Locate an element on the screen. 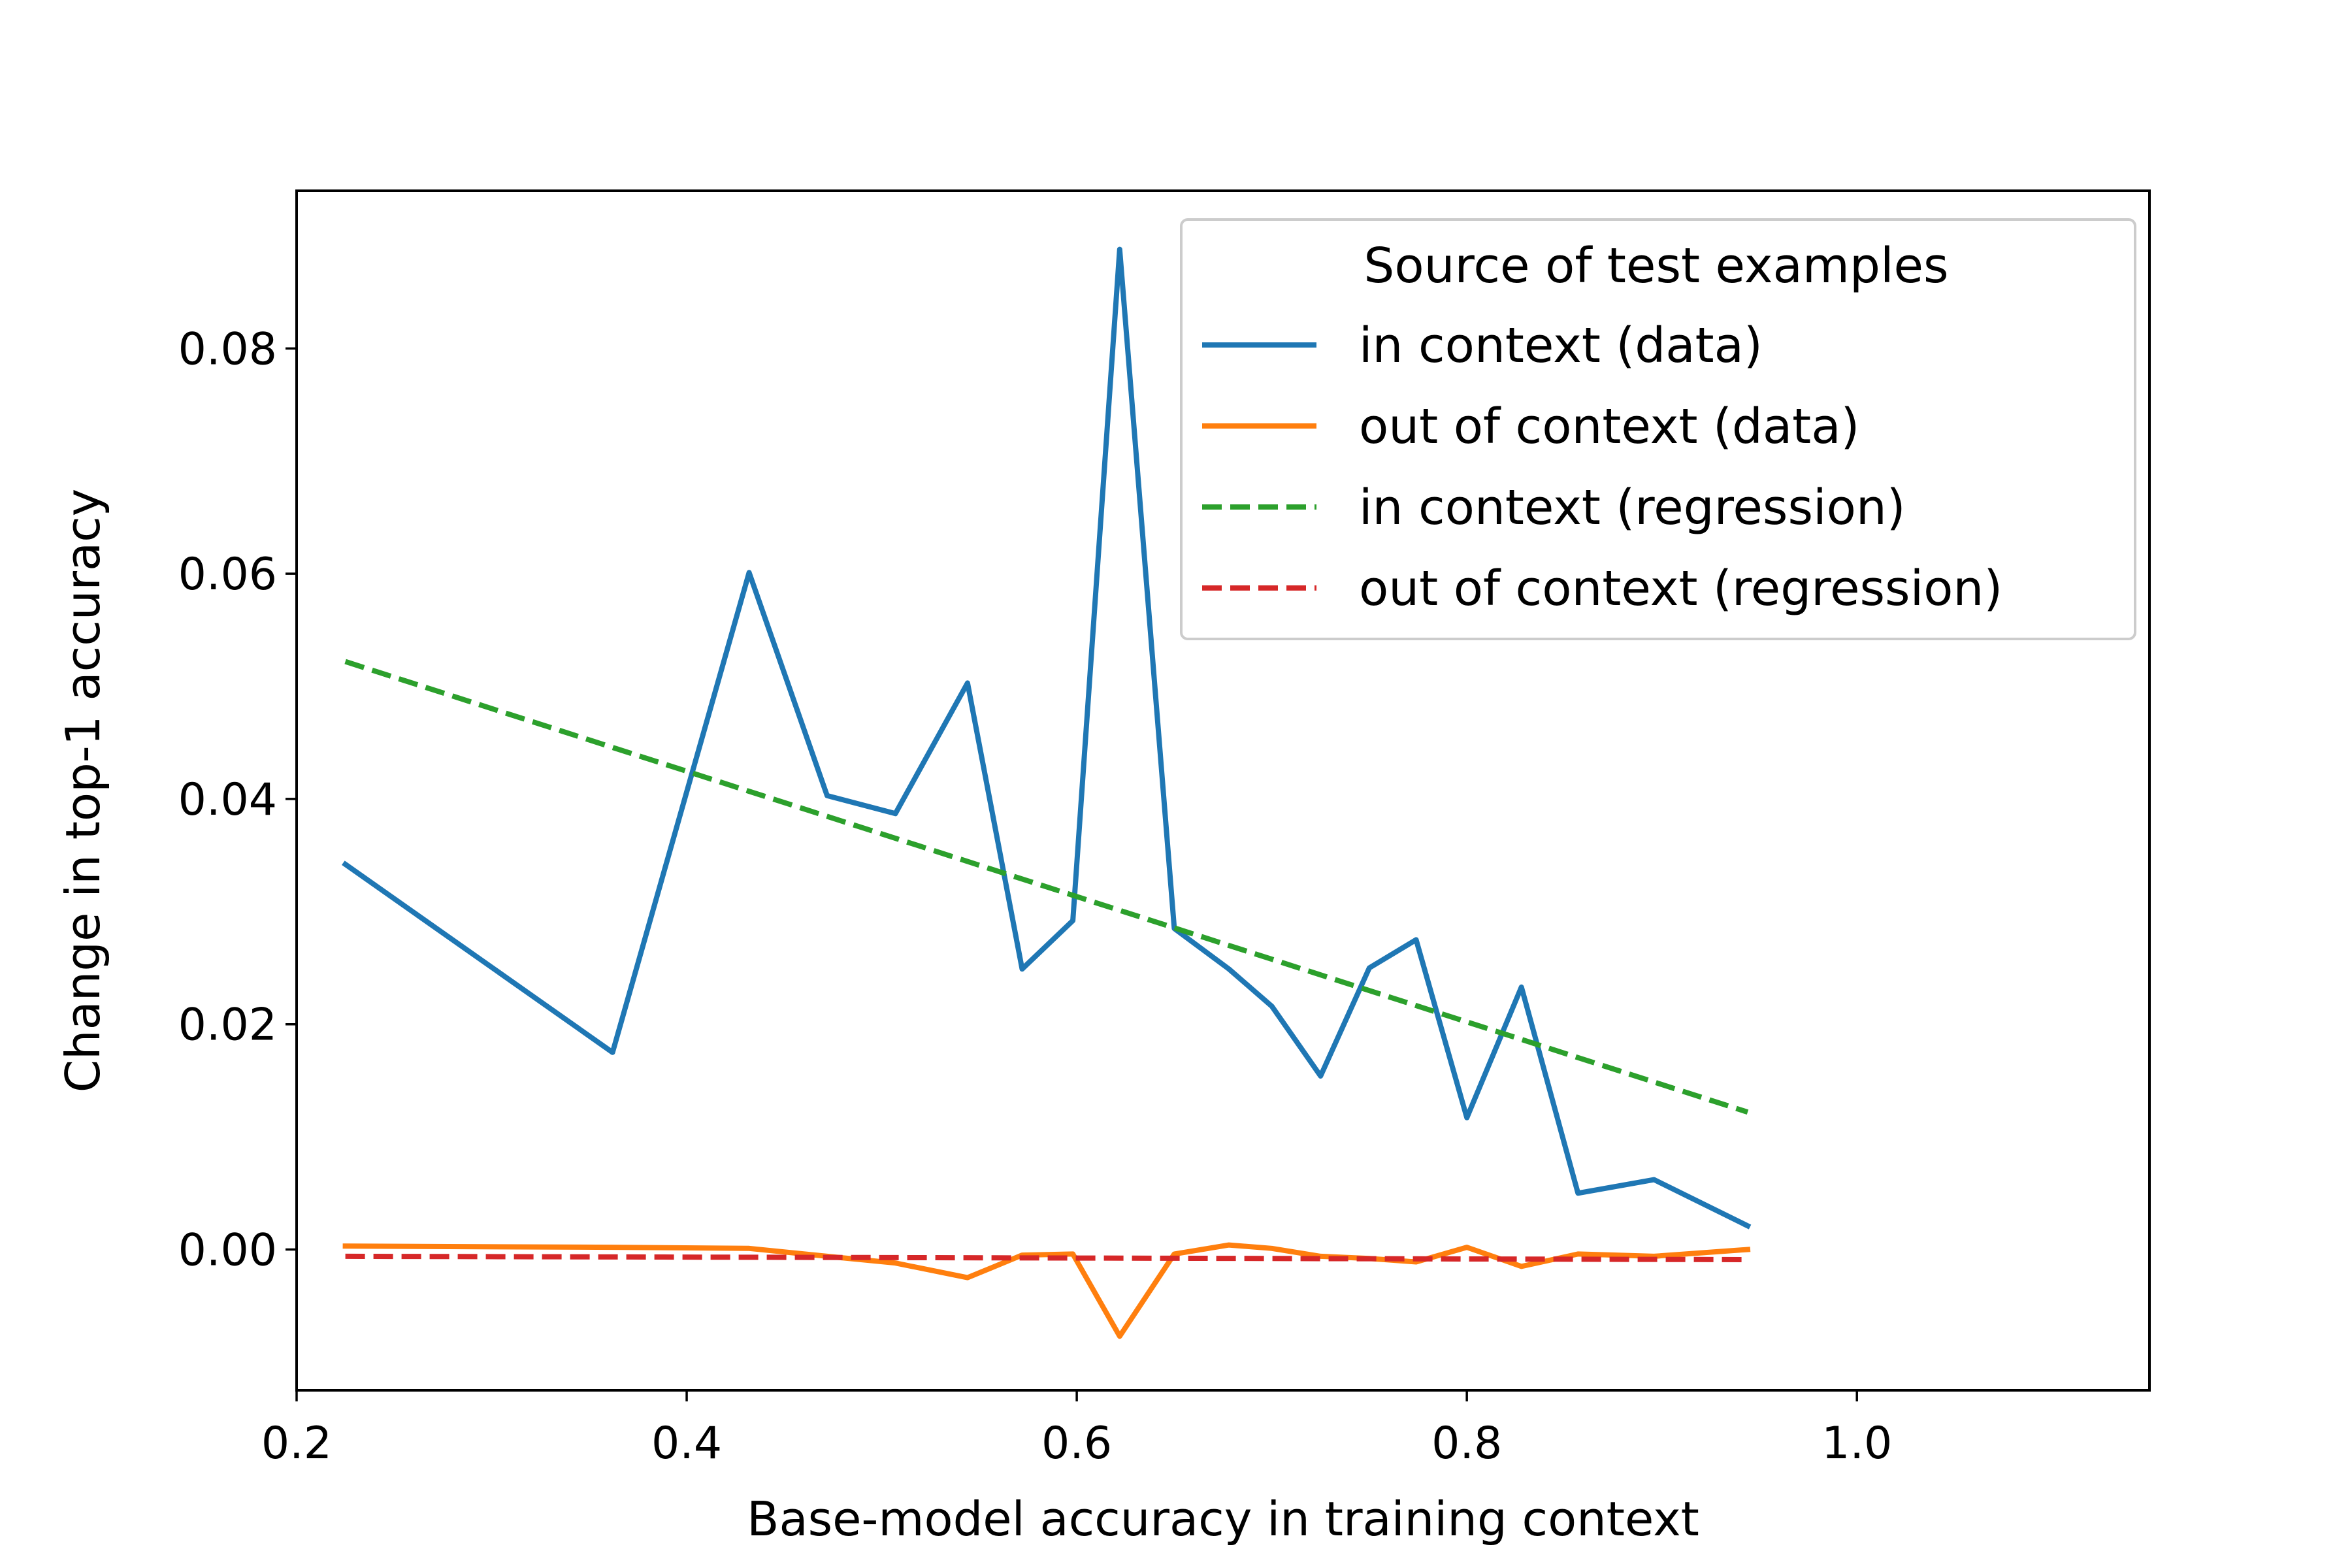  x-tick-label: 0.6 is located at coordinates (1076, 1443).